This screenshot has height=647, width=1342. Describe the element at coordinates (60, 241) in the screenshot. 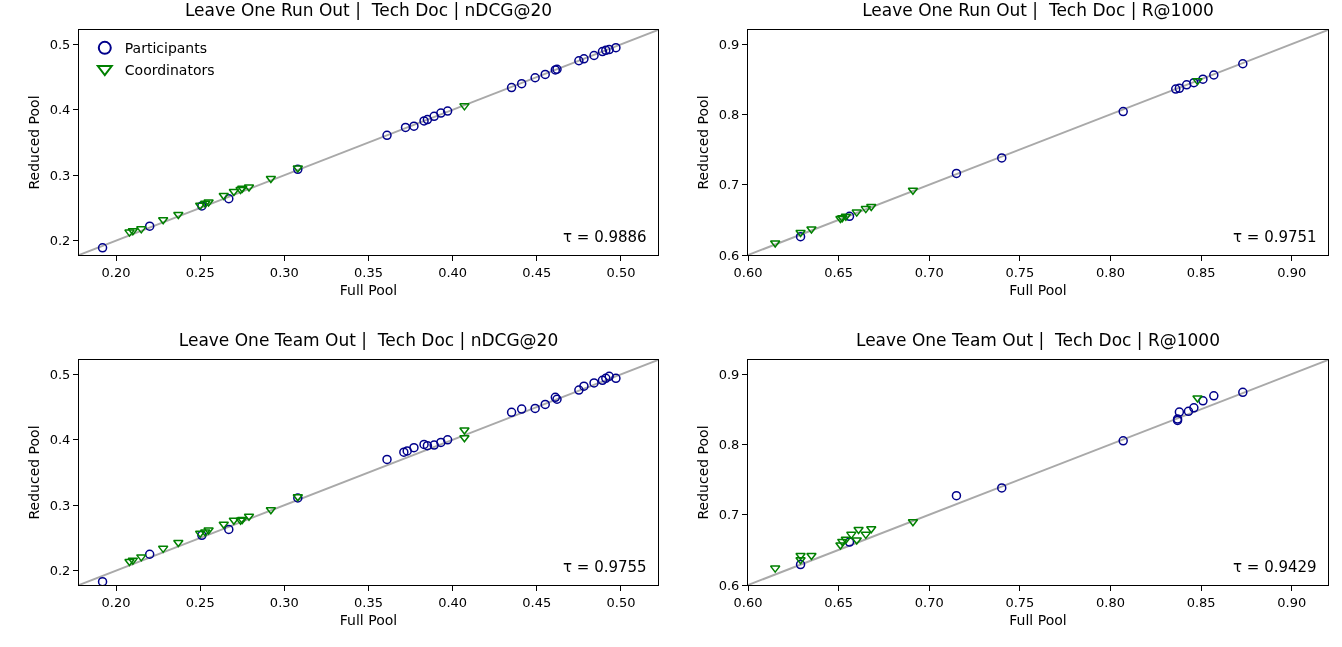

I see `y-tick-label: 0.2` at that location.